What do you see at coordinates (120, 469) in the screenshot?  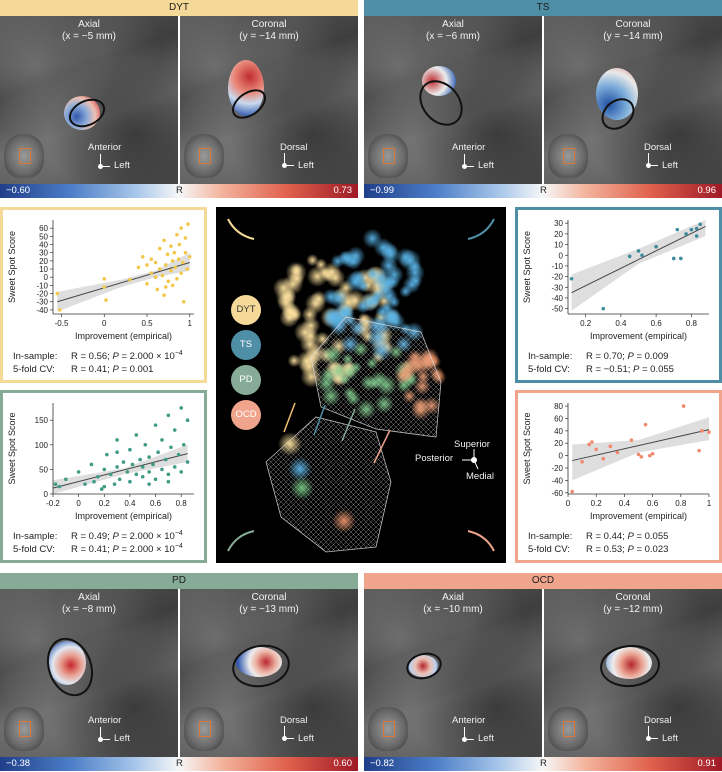 I see `confidence-band` at bounding box center [120, 469].